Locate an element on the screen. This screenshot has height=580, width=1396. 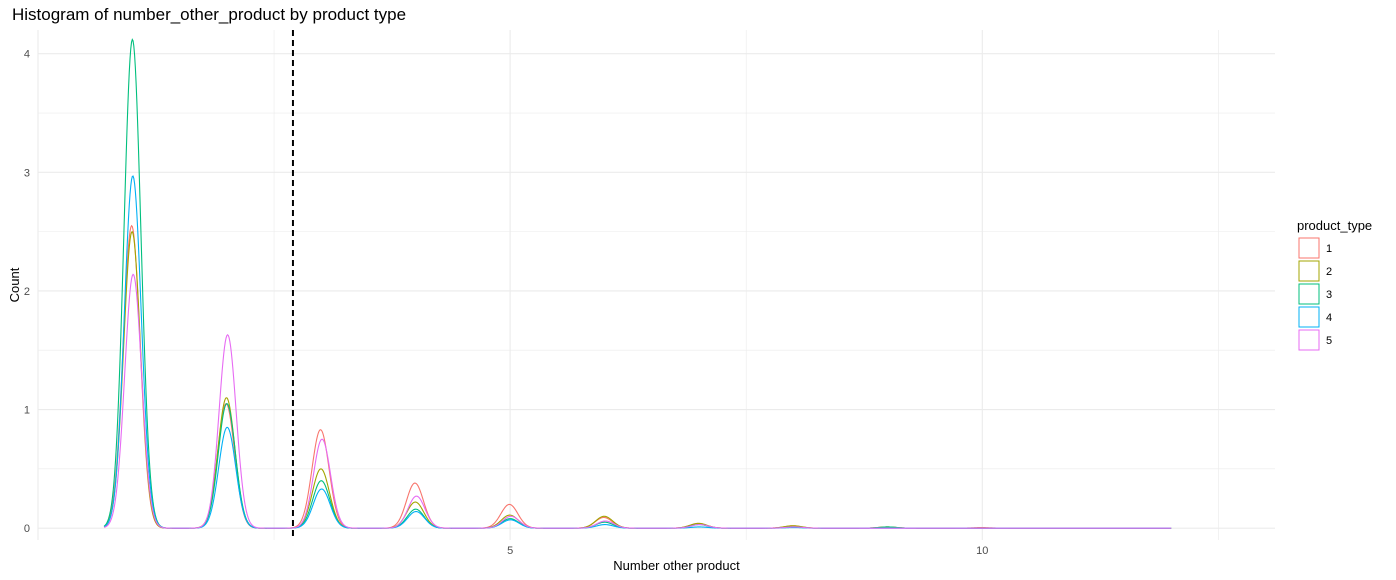
x-axis-title: Number other product is located at coordinates (676, 565).